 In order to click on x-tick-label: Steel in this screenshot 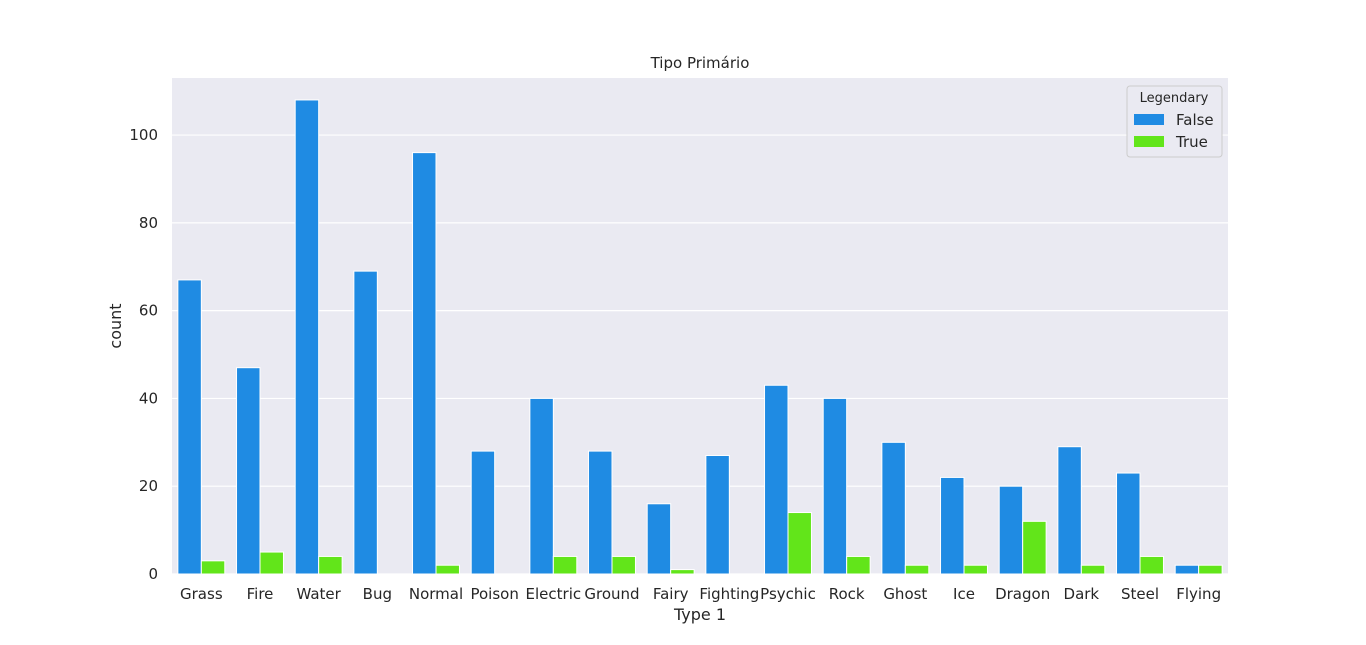, I will do `click(1140, 594)`.